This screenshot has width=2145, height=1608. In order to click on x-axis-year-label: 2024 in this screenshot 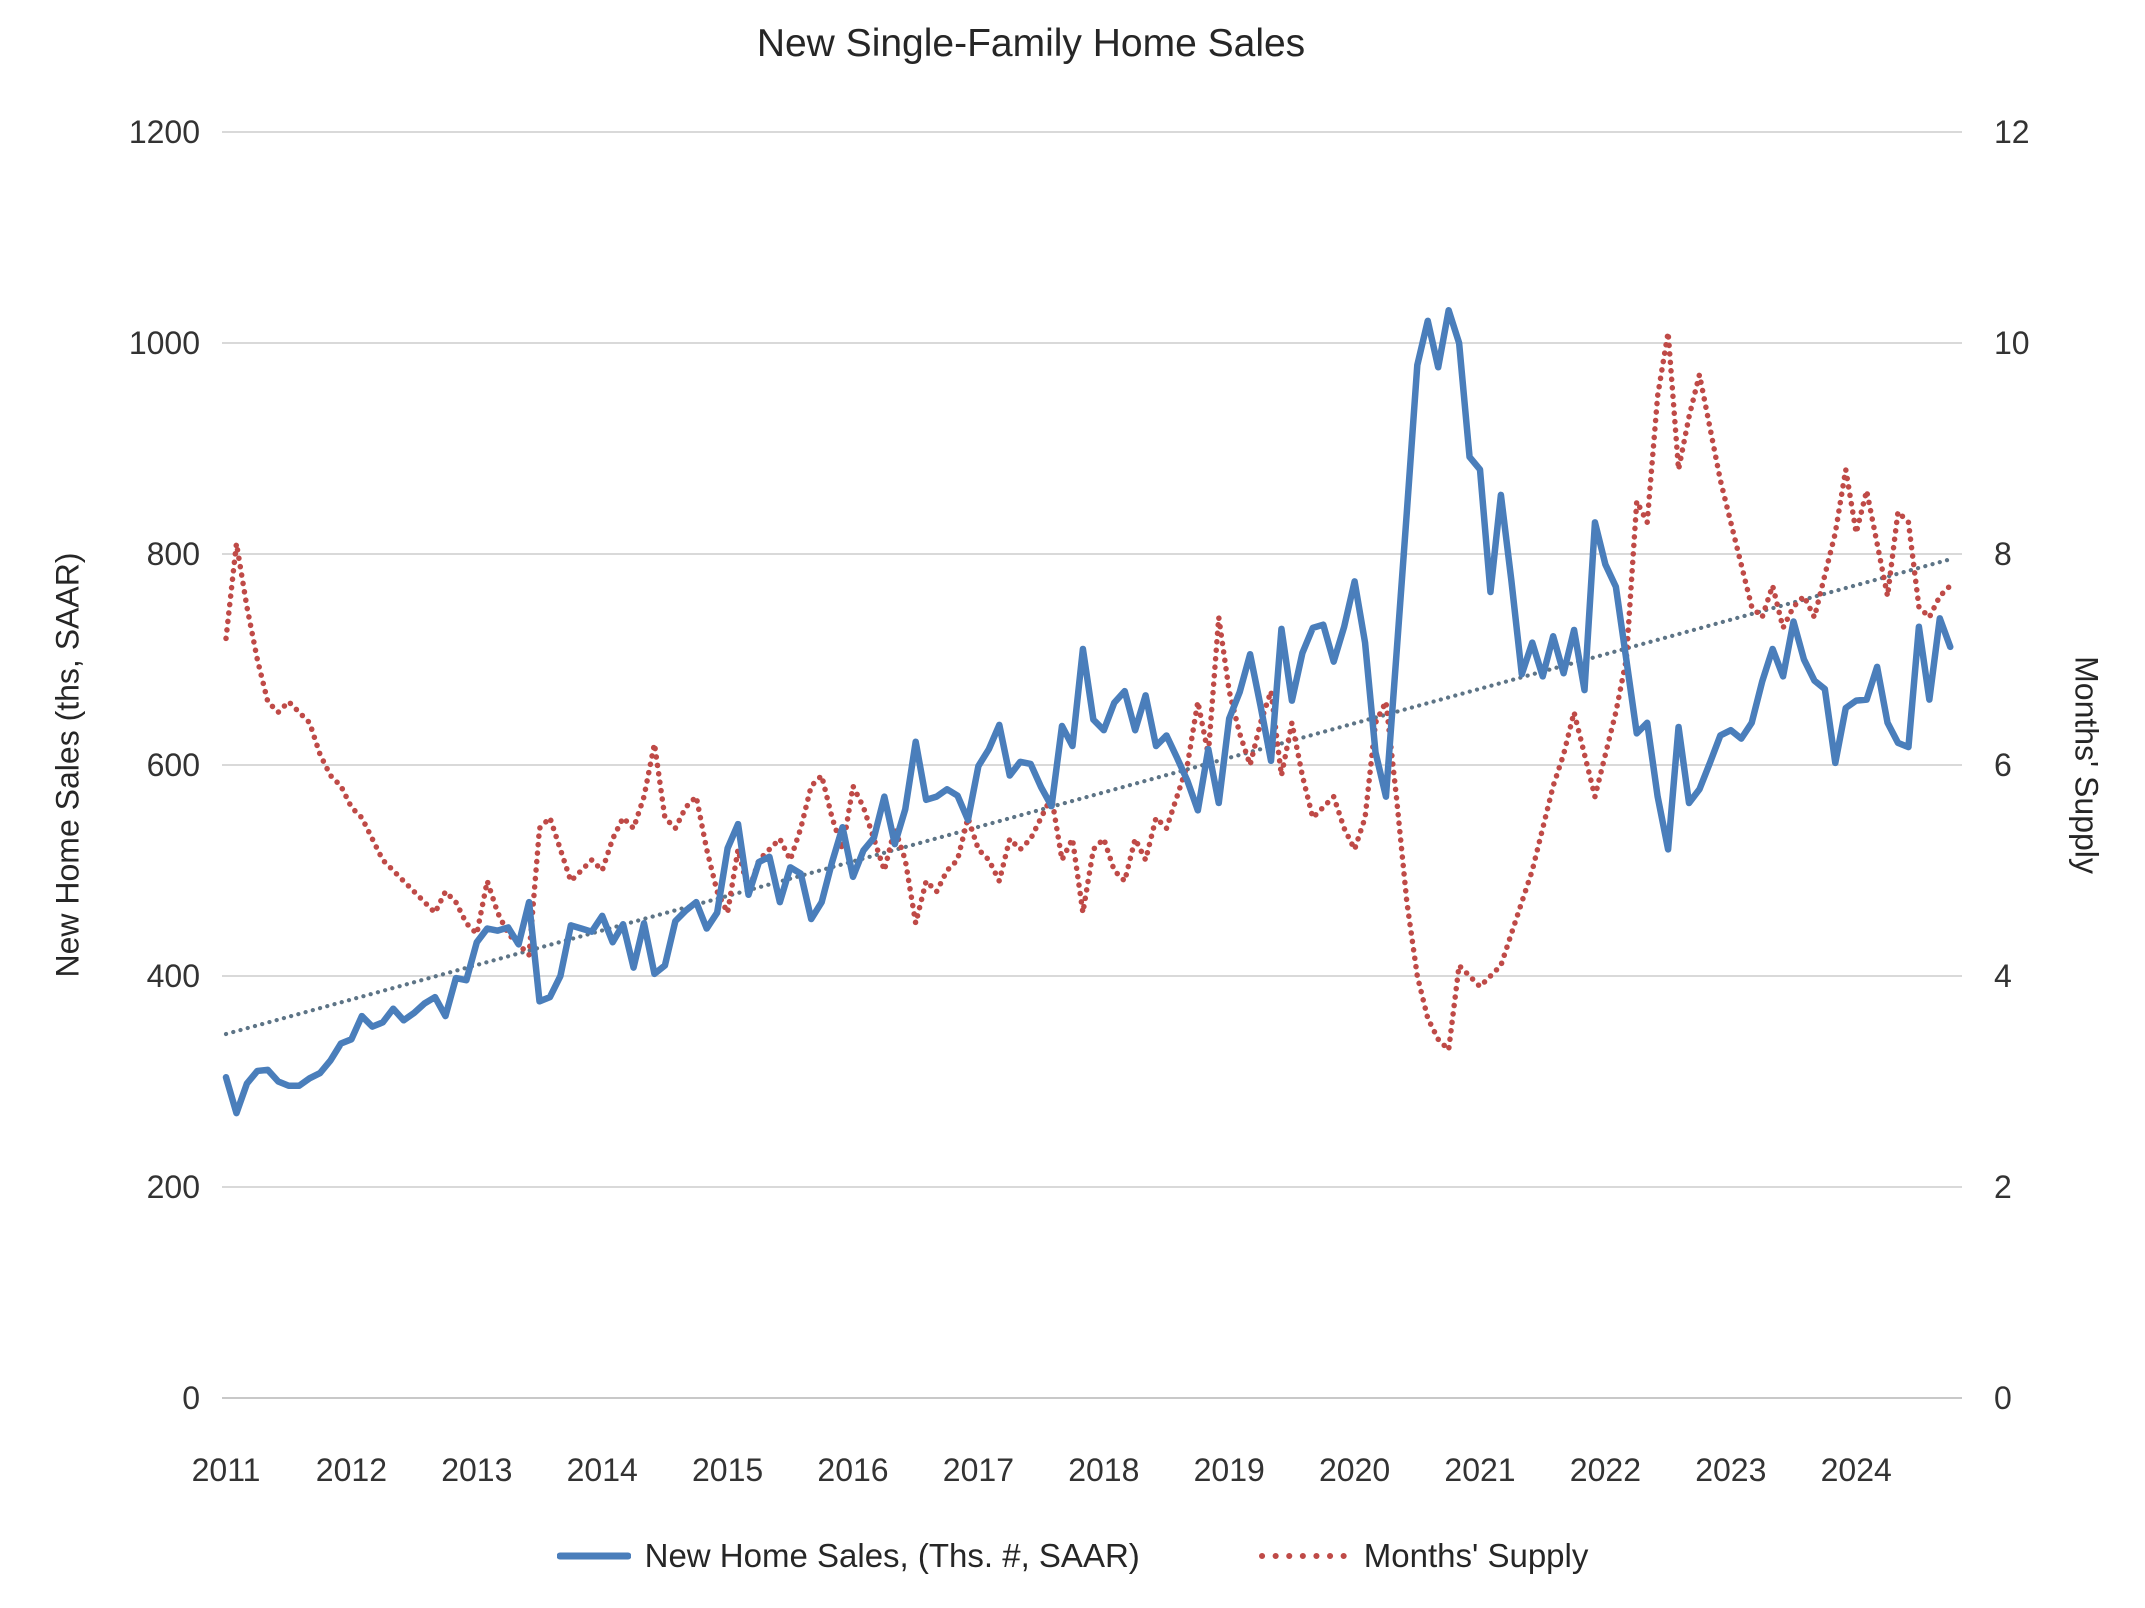, I will do `click(1856, 1470)`.